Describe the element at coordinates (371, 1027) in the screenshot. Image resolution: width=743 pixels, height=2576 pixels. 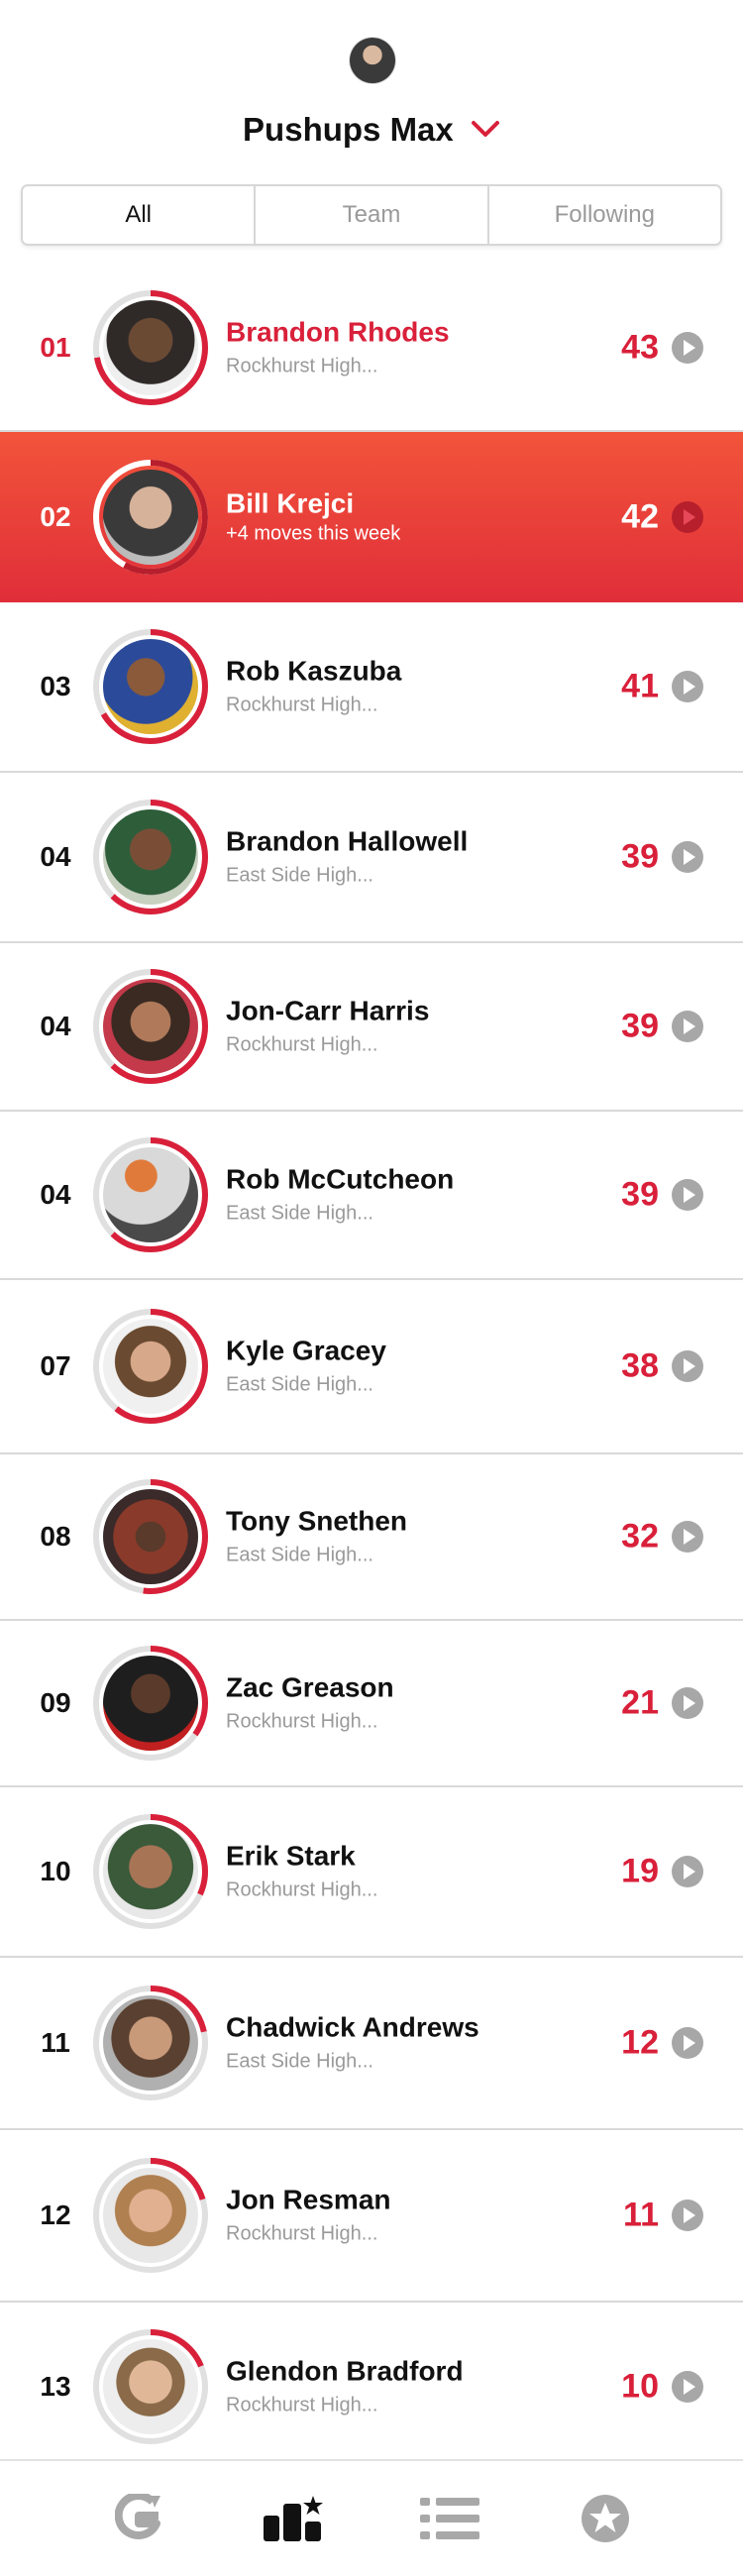
I see `leaderboard-row: 04 Jon-Carr Harris Rockhurst High... 39` at that location.